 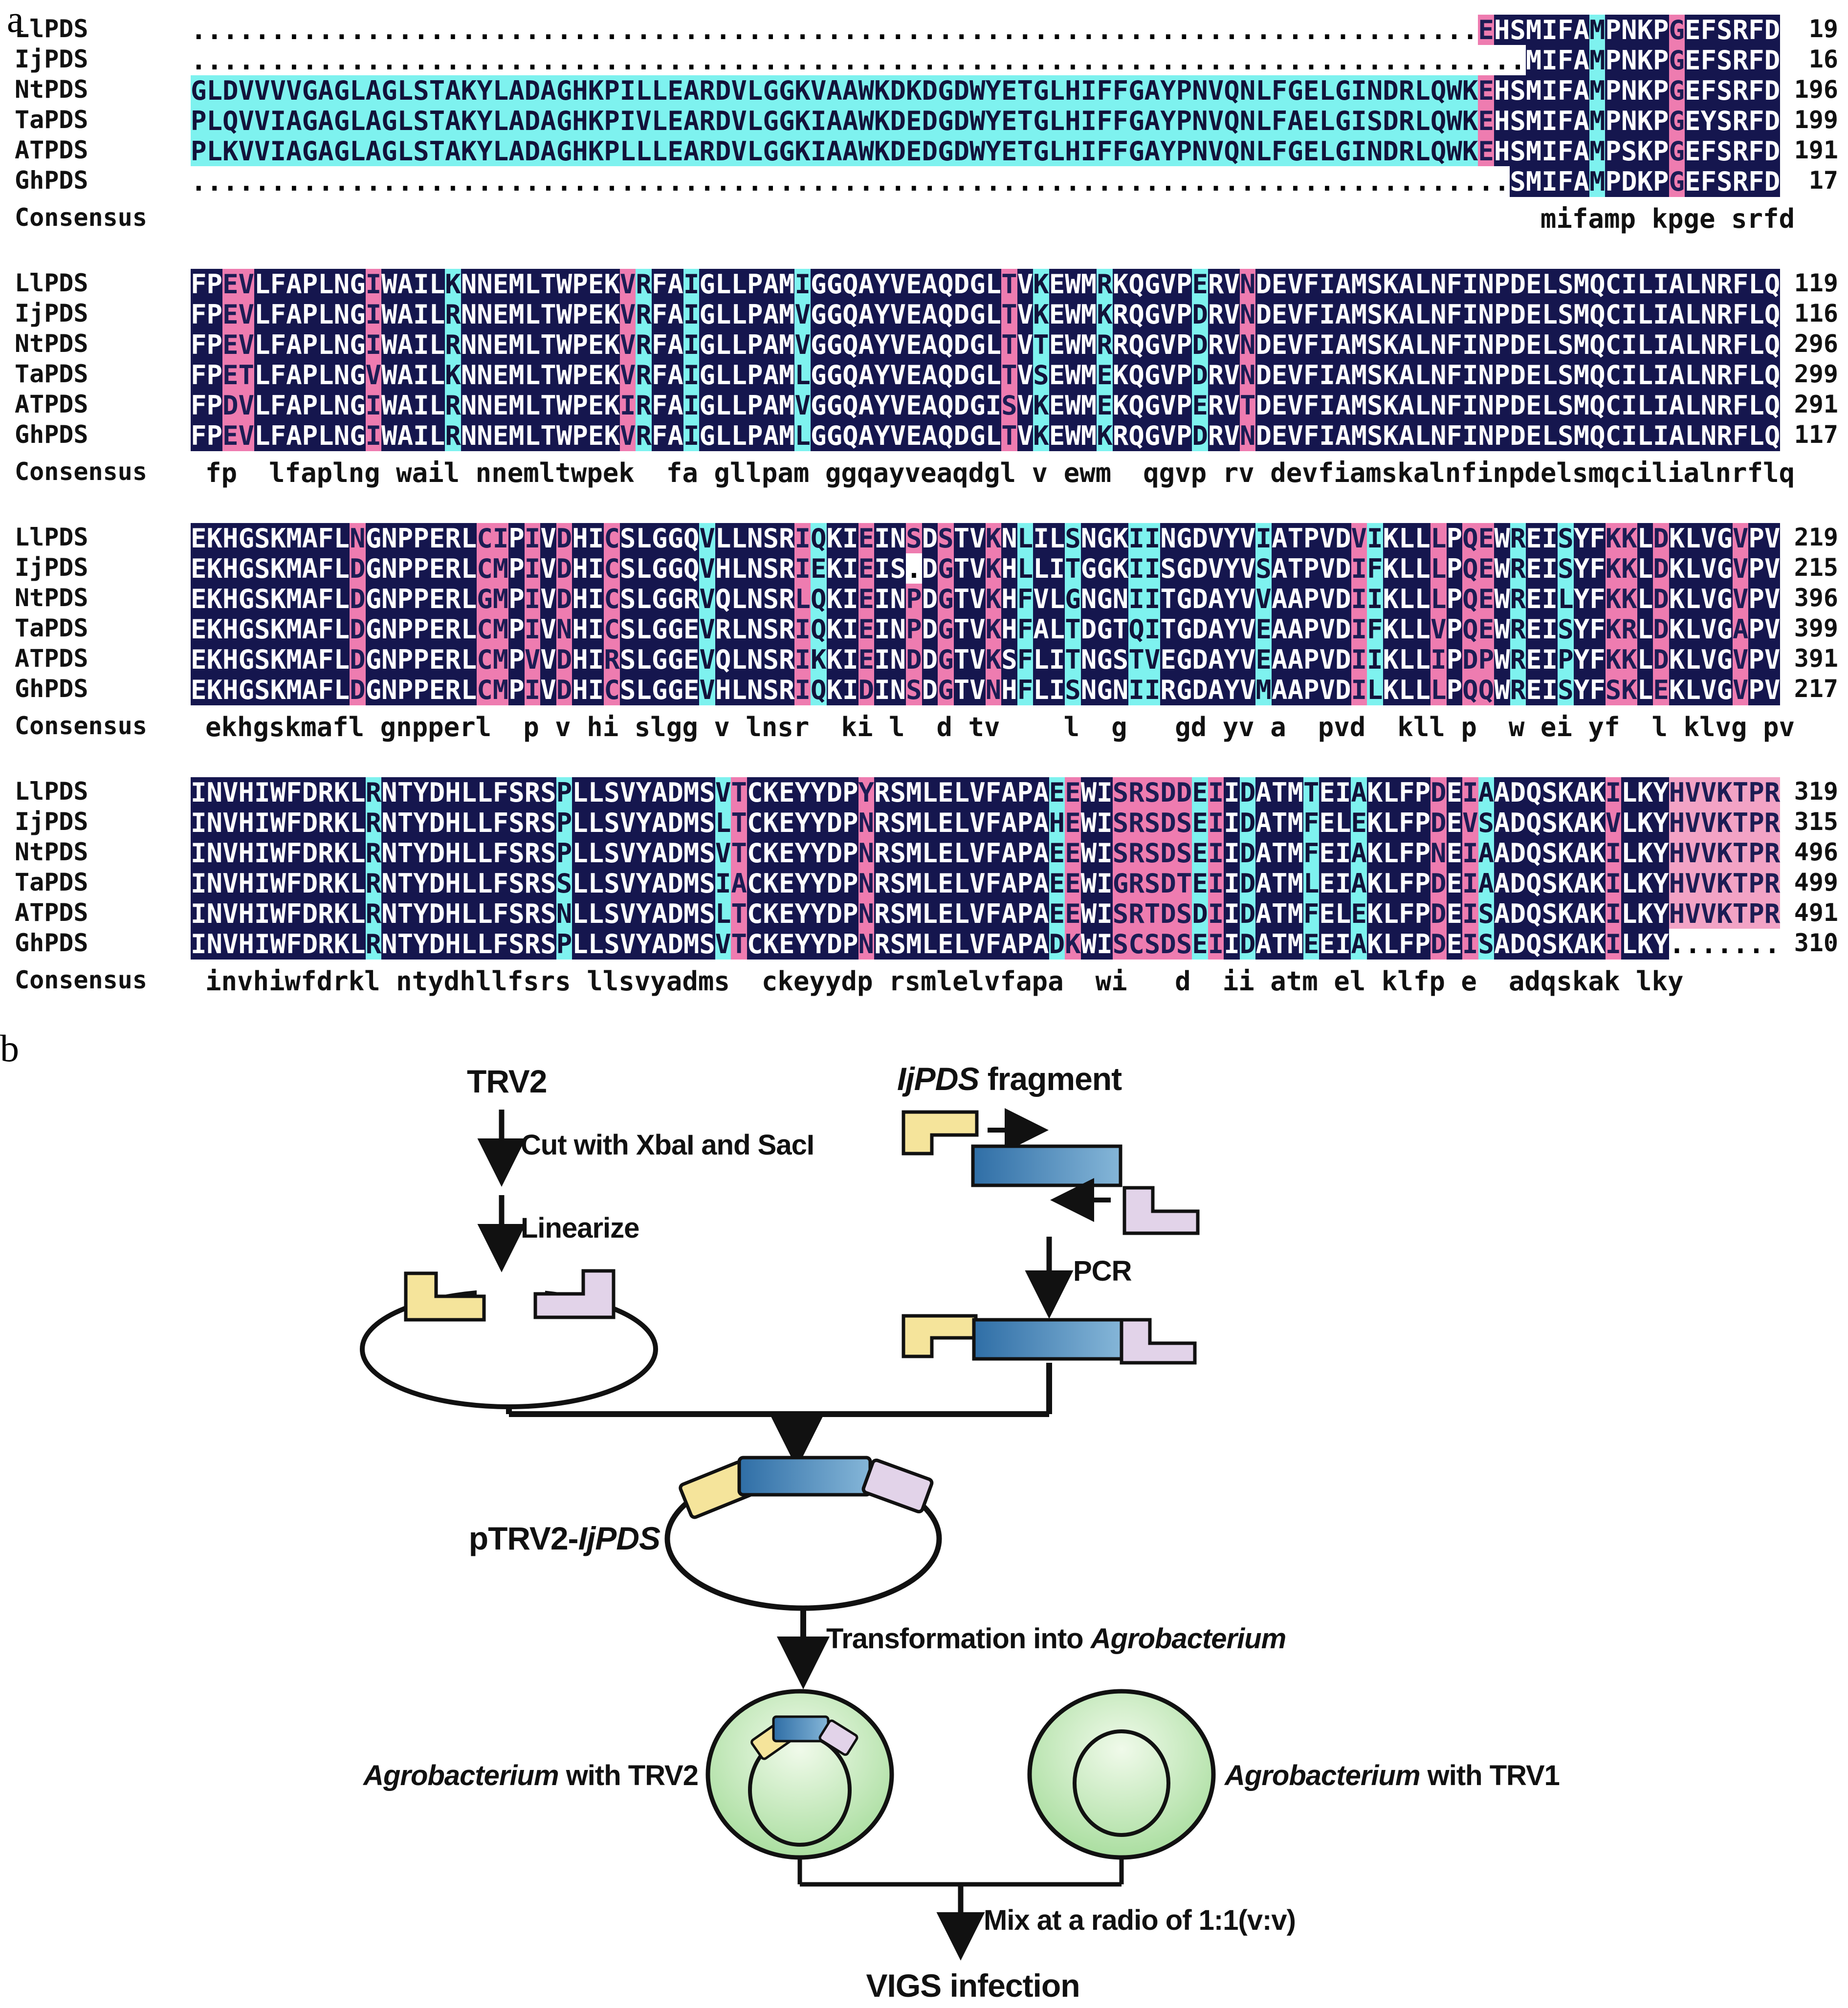 What do you see at coordinates (1152, 436) in the screenshot?
I see `residue-run: RQGVP` at bounding box center [1152, 436].